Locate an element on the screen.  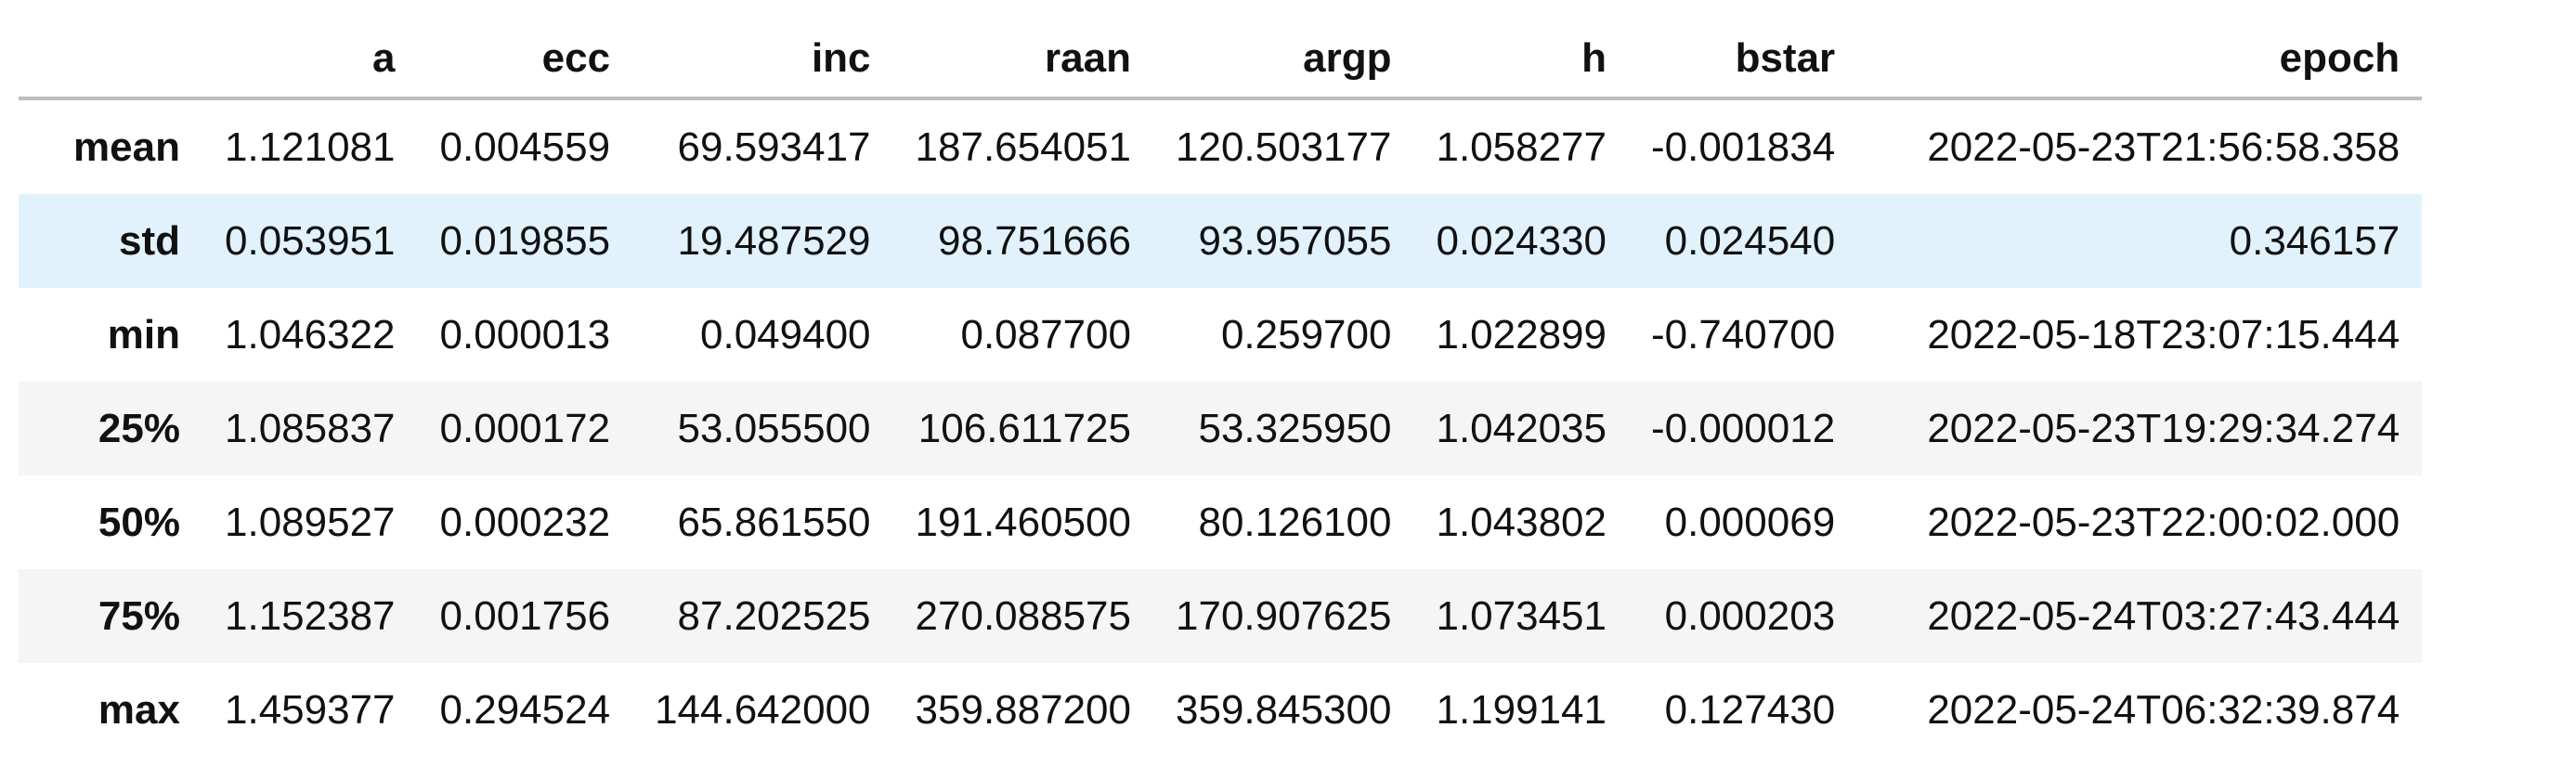
table-cell: 1.459377 is located at coordinates (310, 709).